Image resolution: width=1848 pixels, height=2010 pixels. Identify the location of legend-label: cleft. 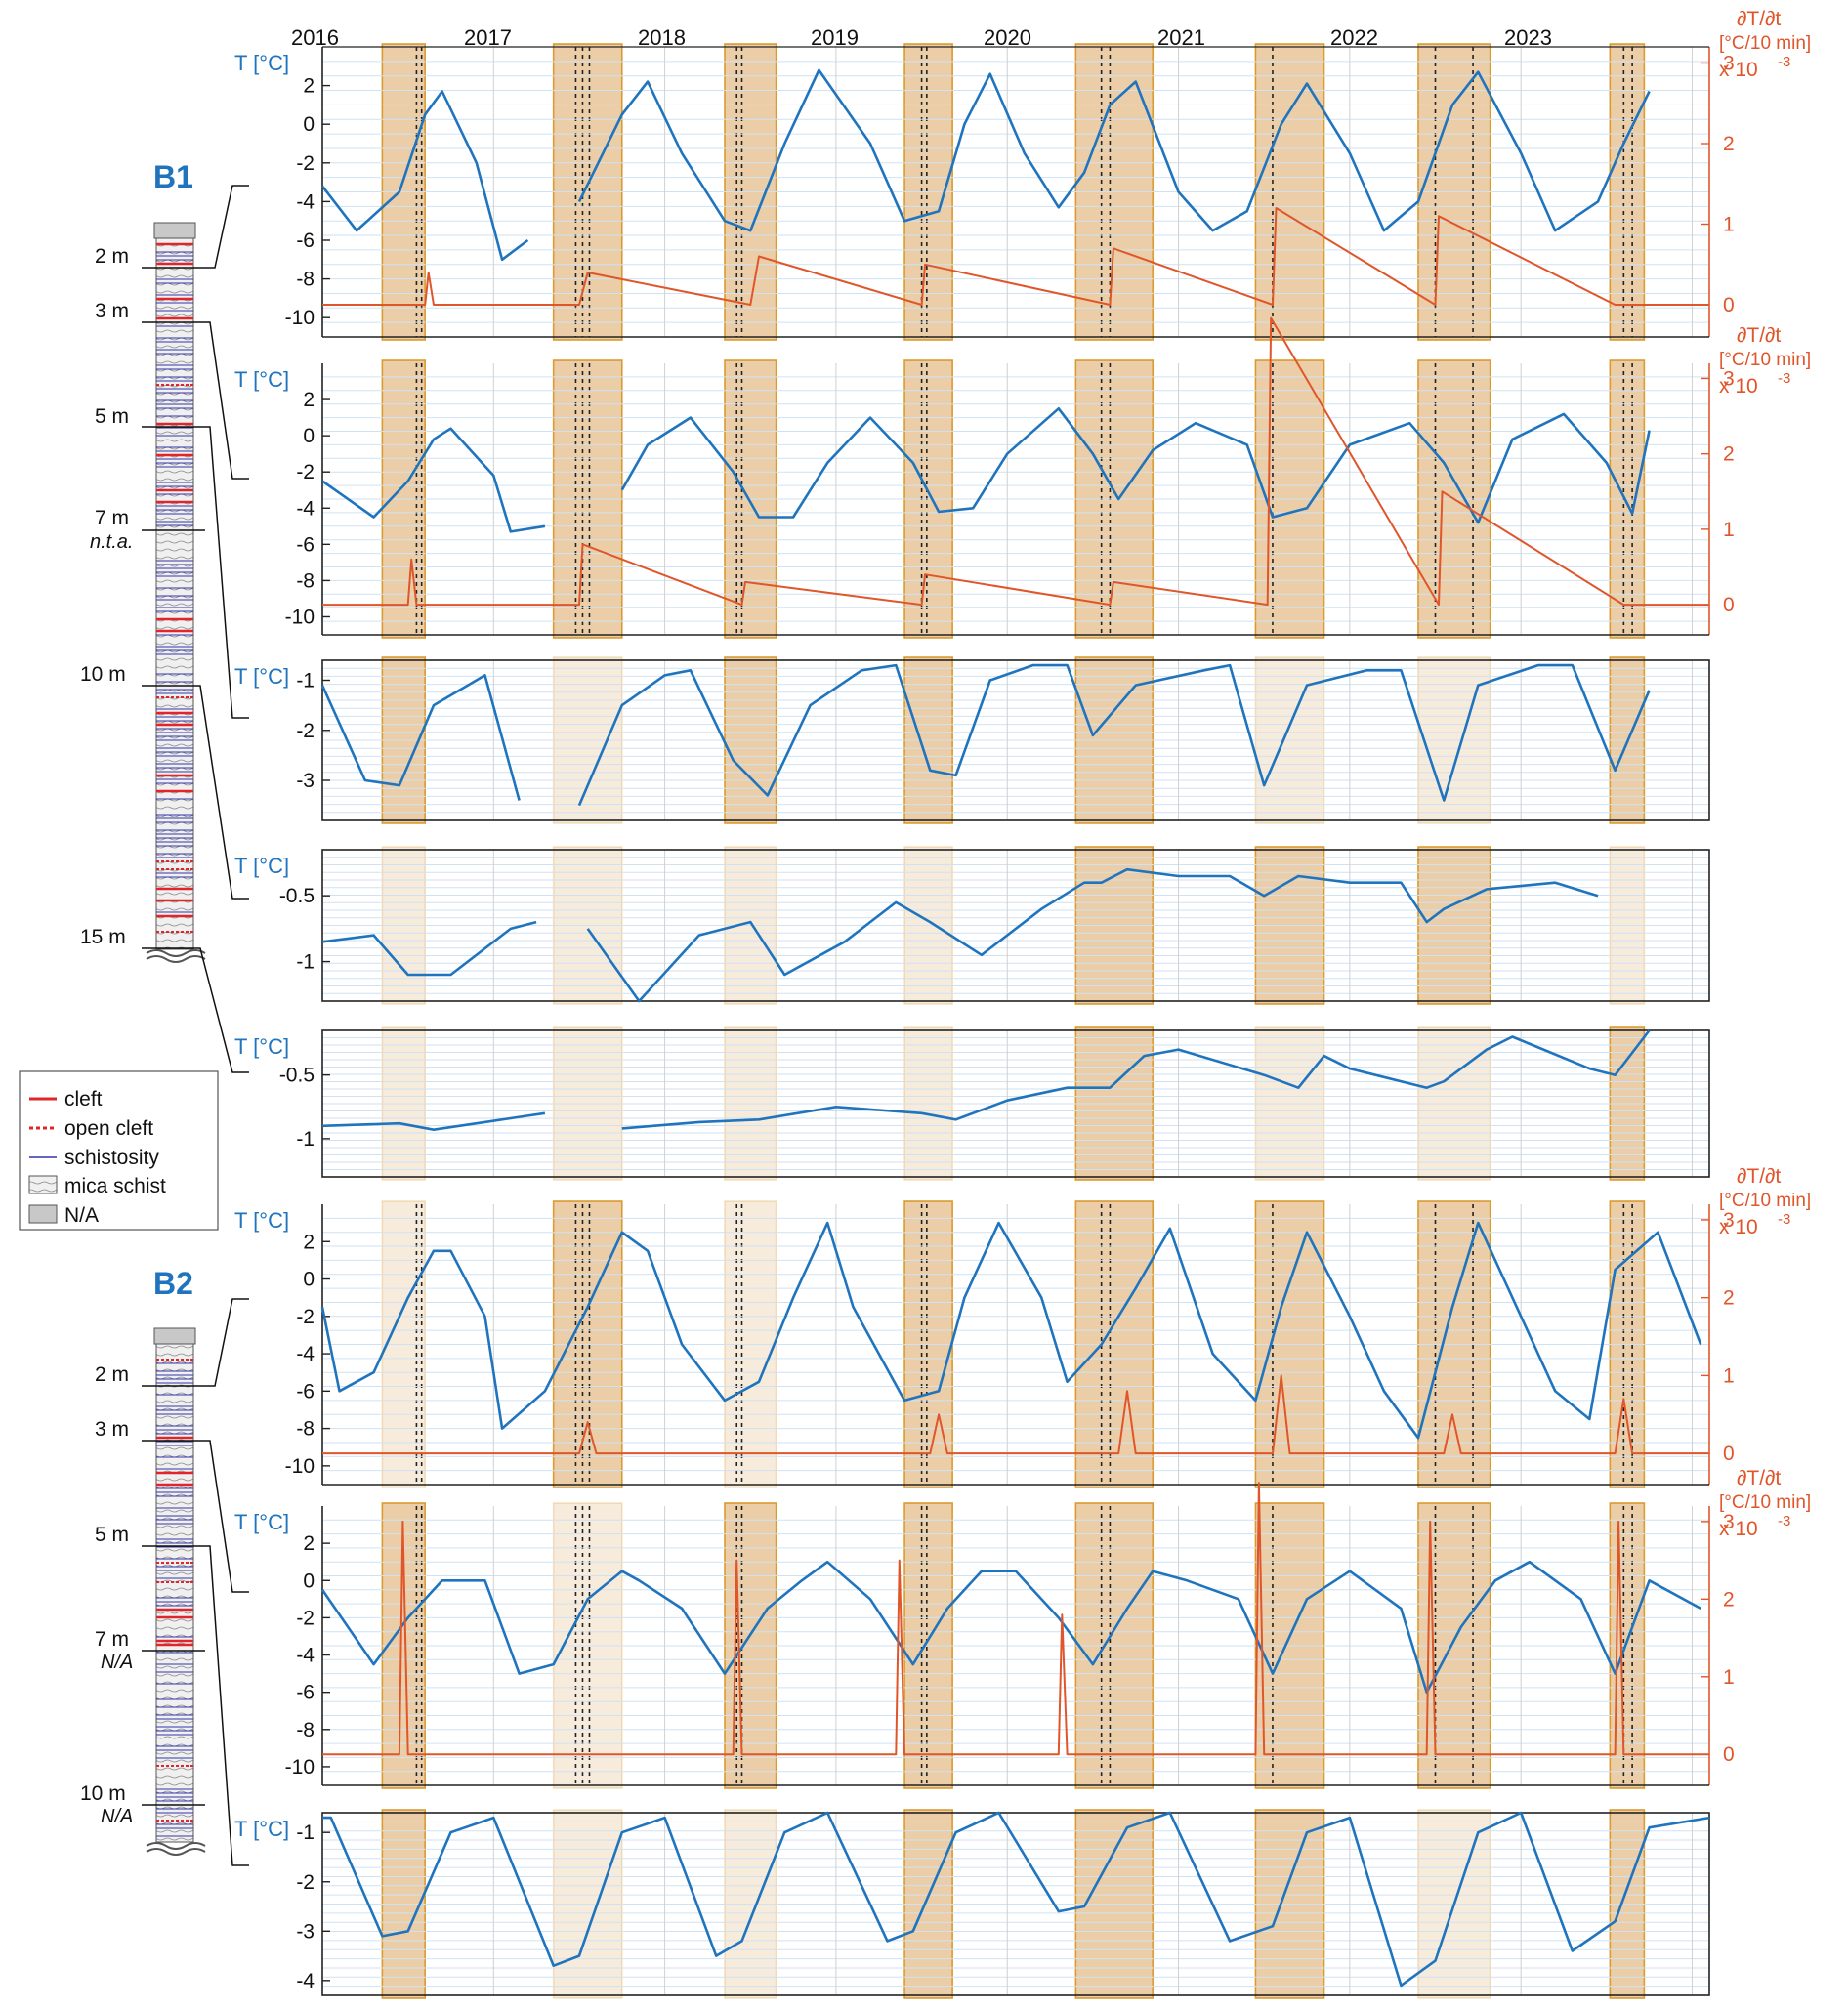
(83, 1099).